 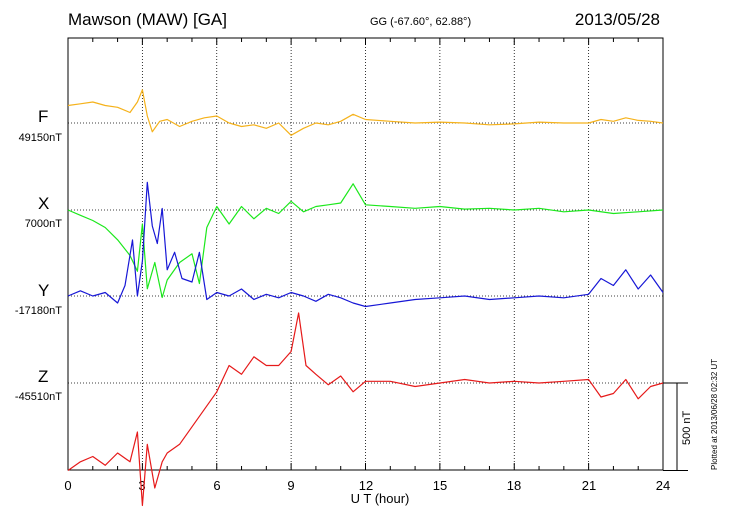 What do you see at coordinates (142, 485) in the screenshot?
I see `x-tick-label: 3` at bounding box center [142, 485].